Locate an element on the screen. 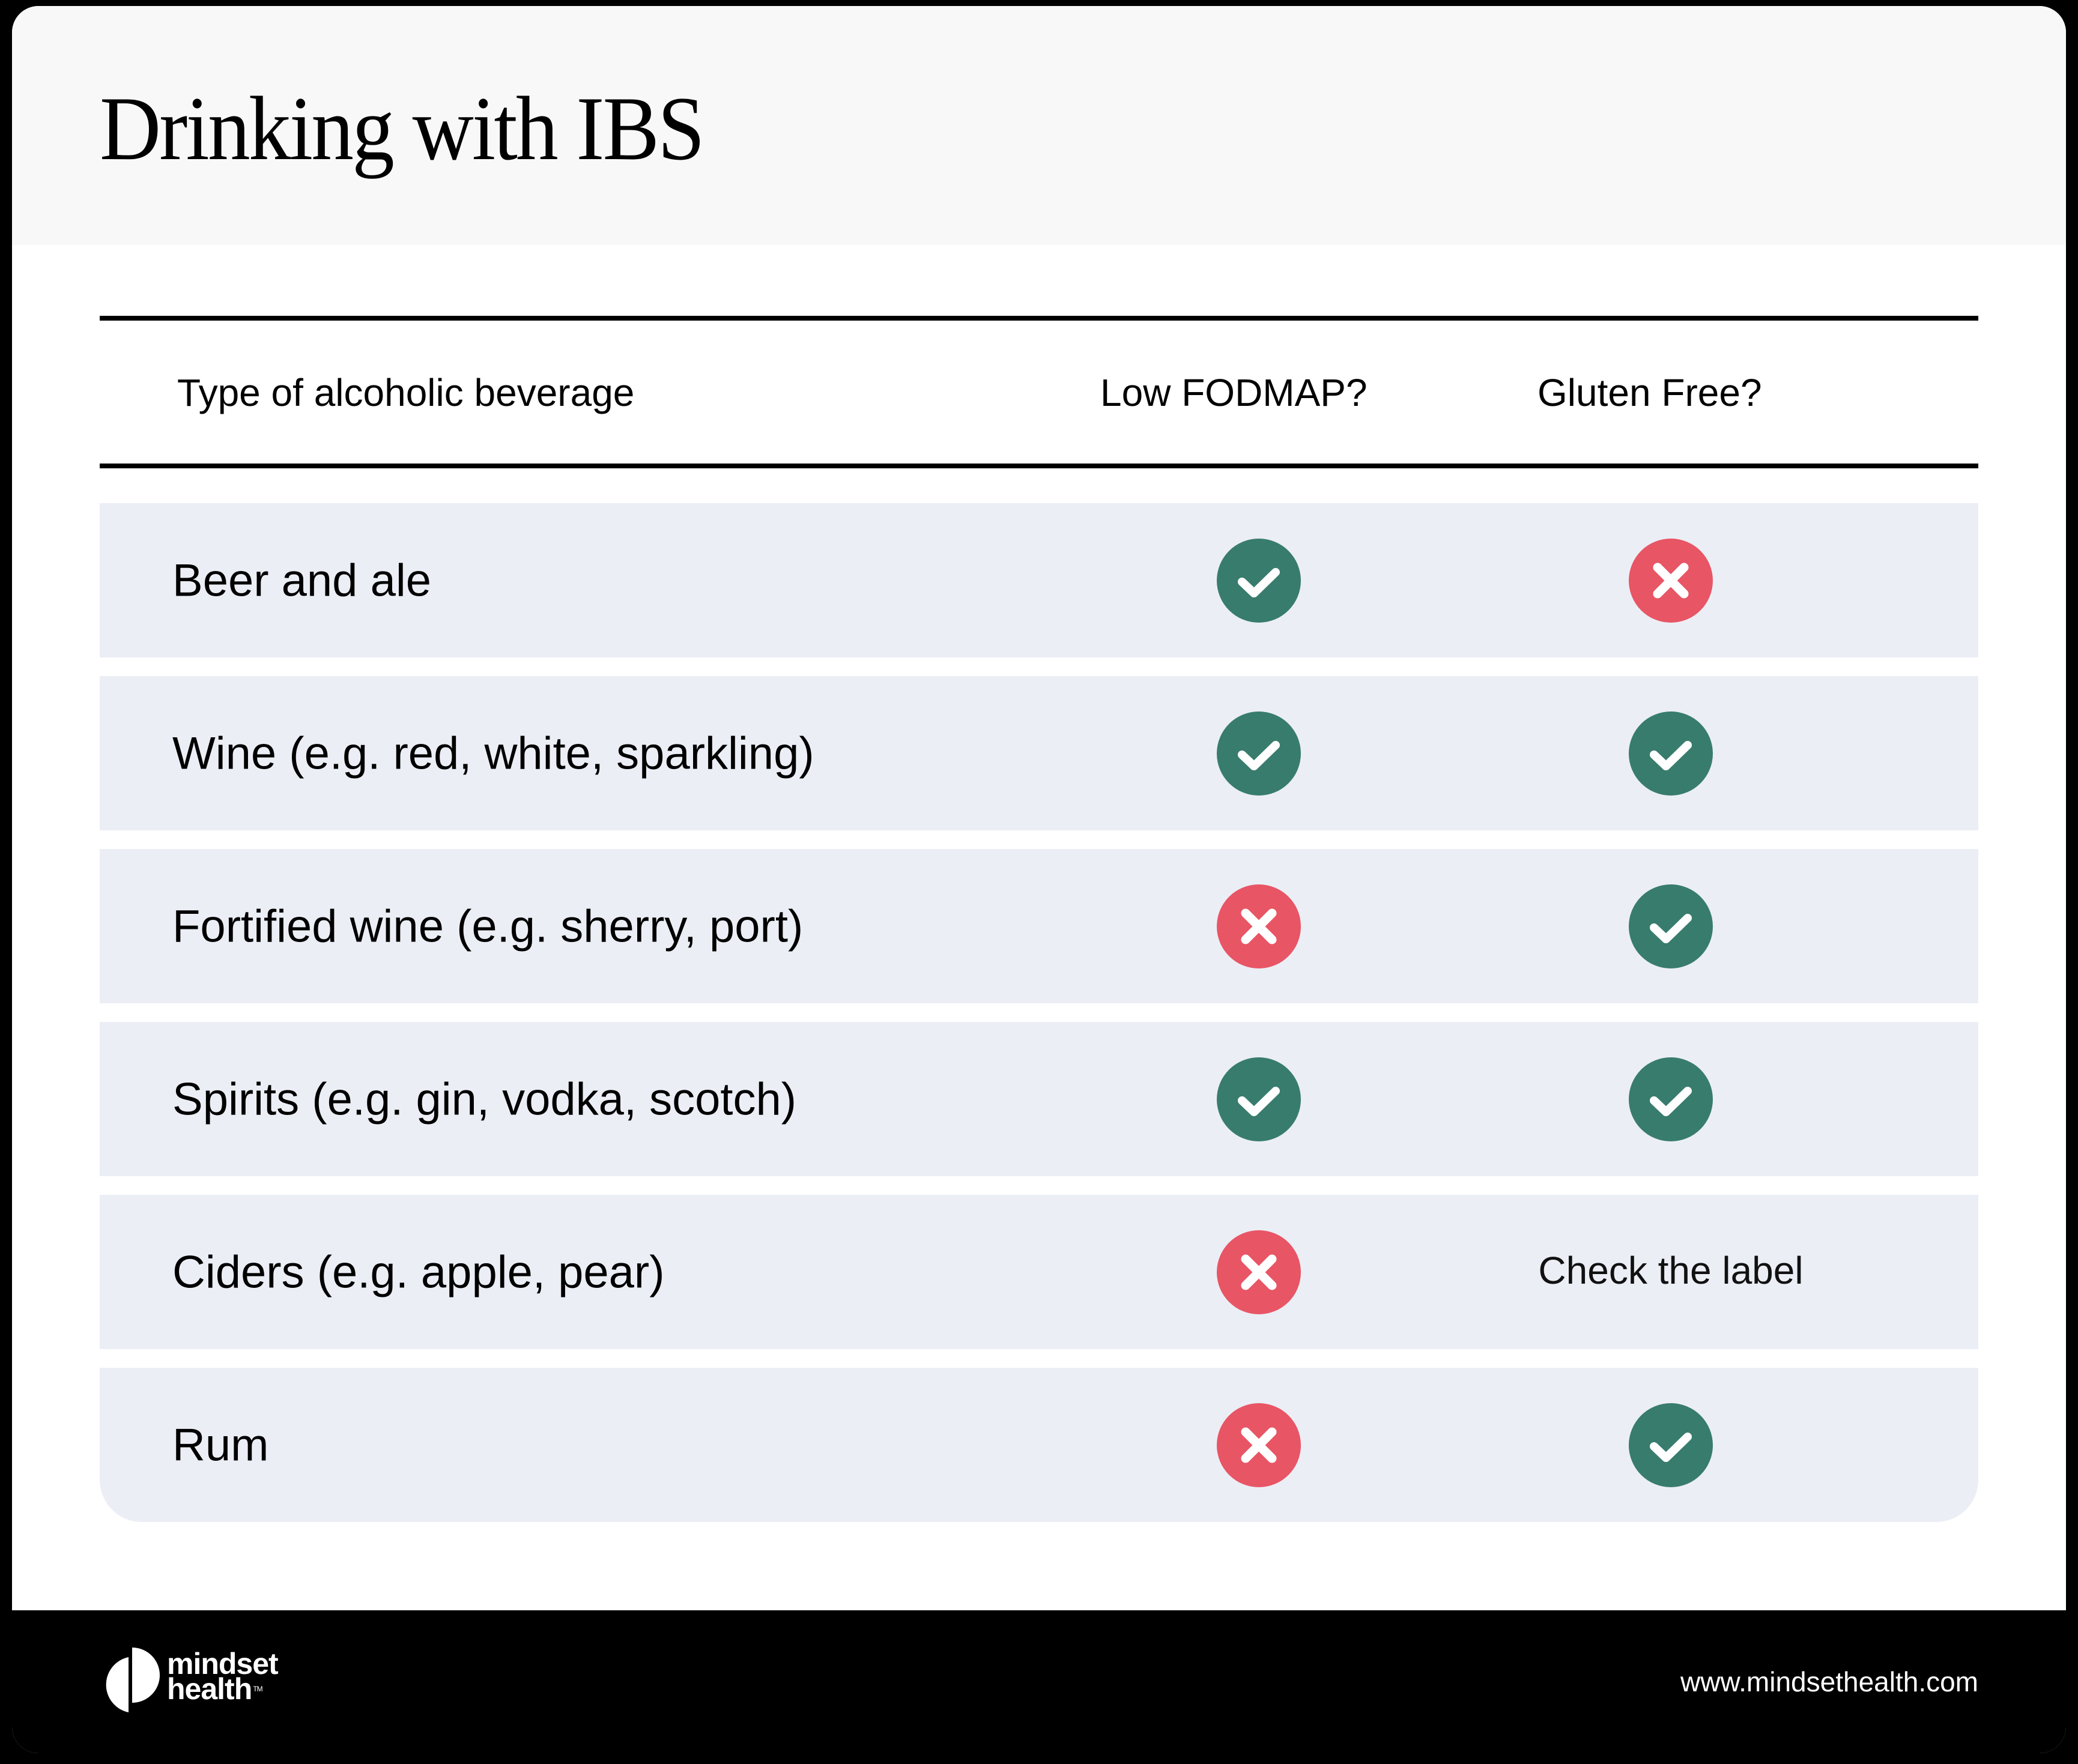 Image resolution: width=2078 pixels, height=1764 pixels. beverage-label: Beer and ale is located at coordinates (301, 580).